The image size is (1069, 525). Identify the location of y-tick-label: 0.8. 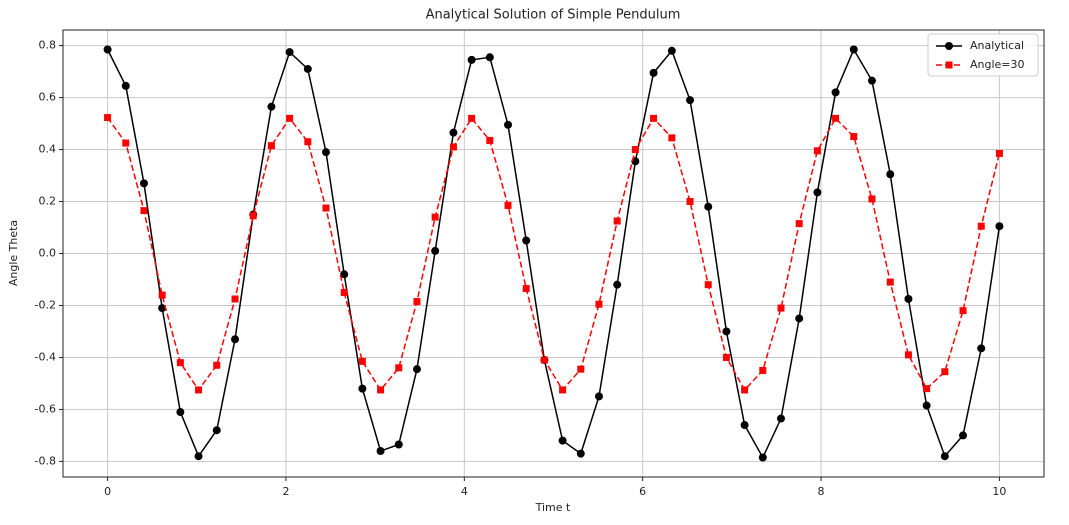
(48, 45).